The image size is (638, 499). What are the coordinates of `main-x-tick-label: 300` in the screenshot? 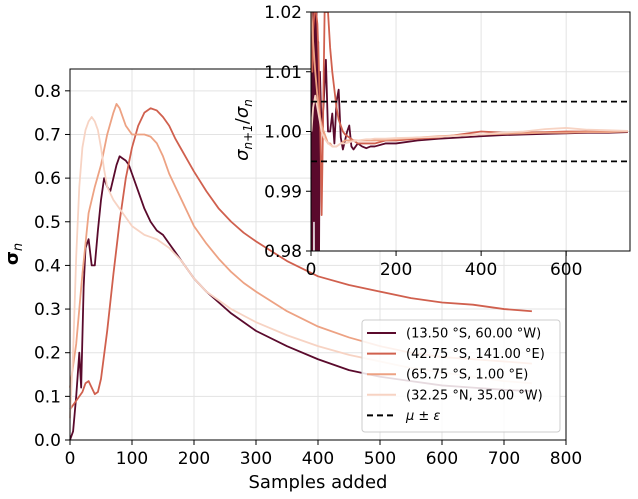 It's located at (256, 459).